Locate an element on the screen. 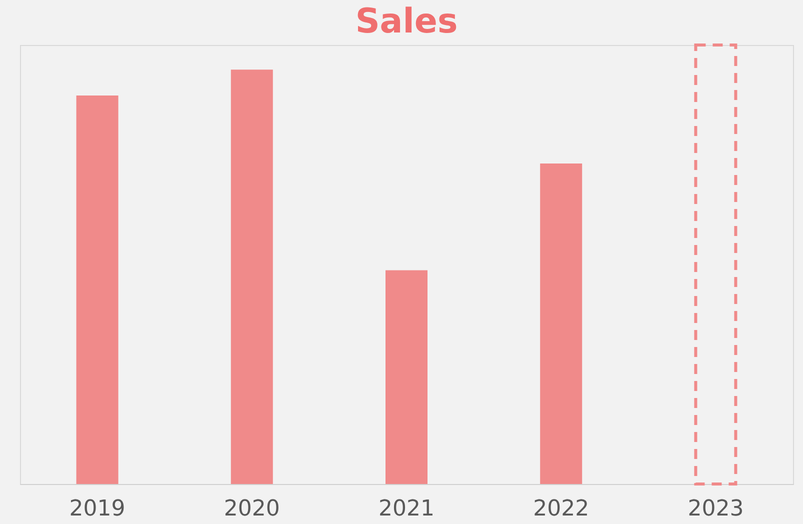 The height and width of the screenshot is (524, 803). x-tick-label: 2022 is located at coordinates (561, 509).